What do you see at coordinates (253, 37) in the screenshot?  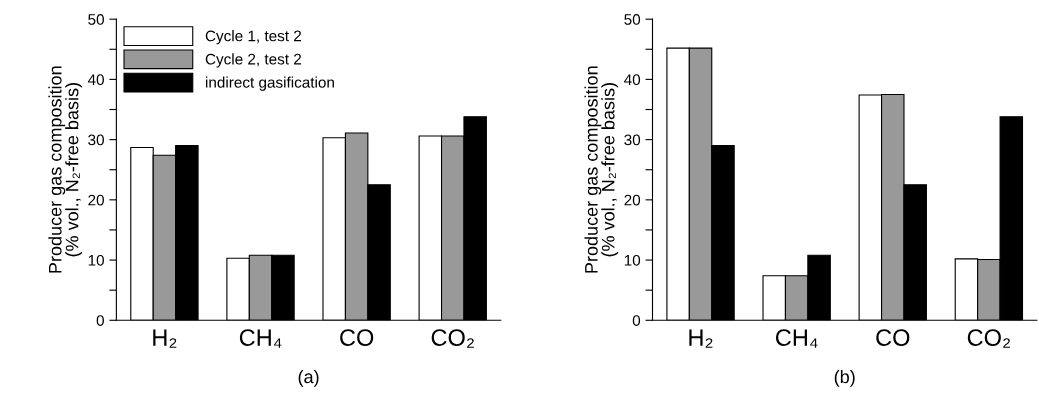 I see `legend-label: Cycle 1, test 2` at bounding box center [253, 37].